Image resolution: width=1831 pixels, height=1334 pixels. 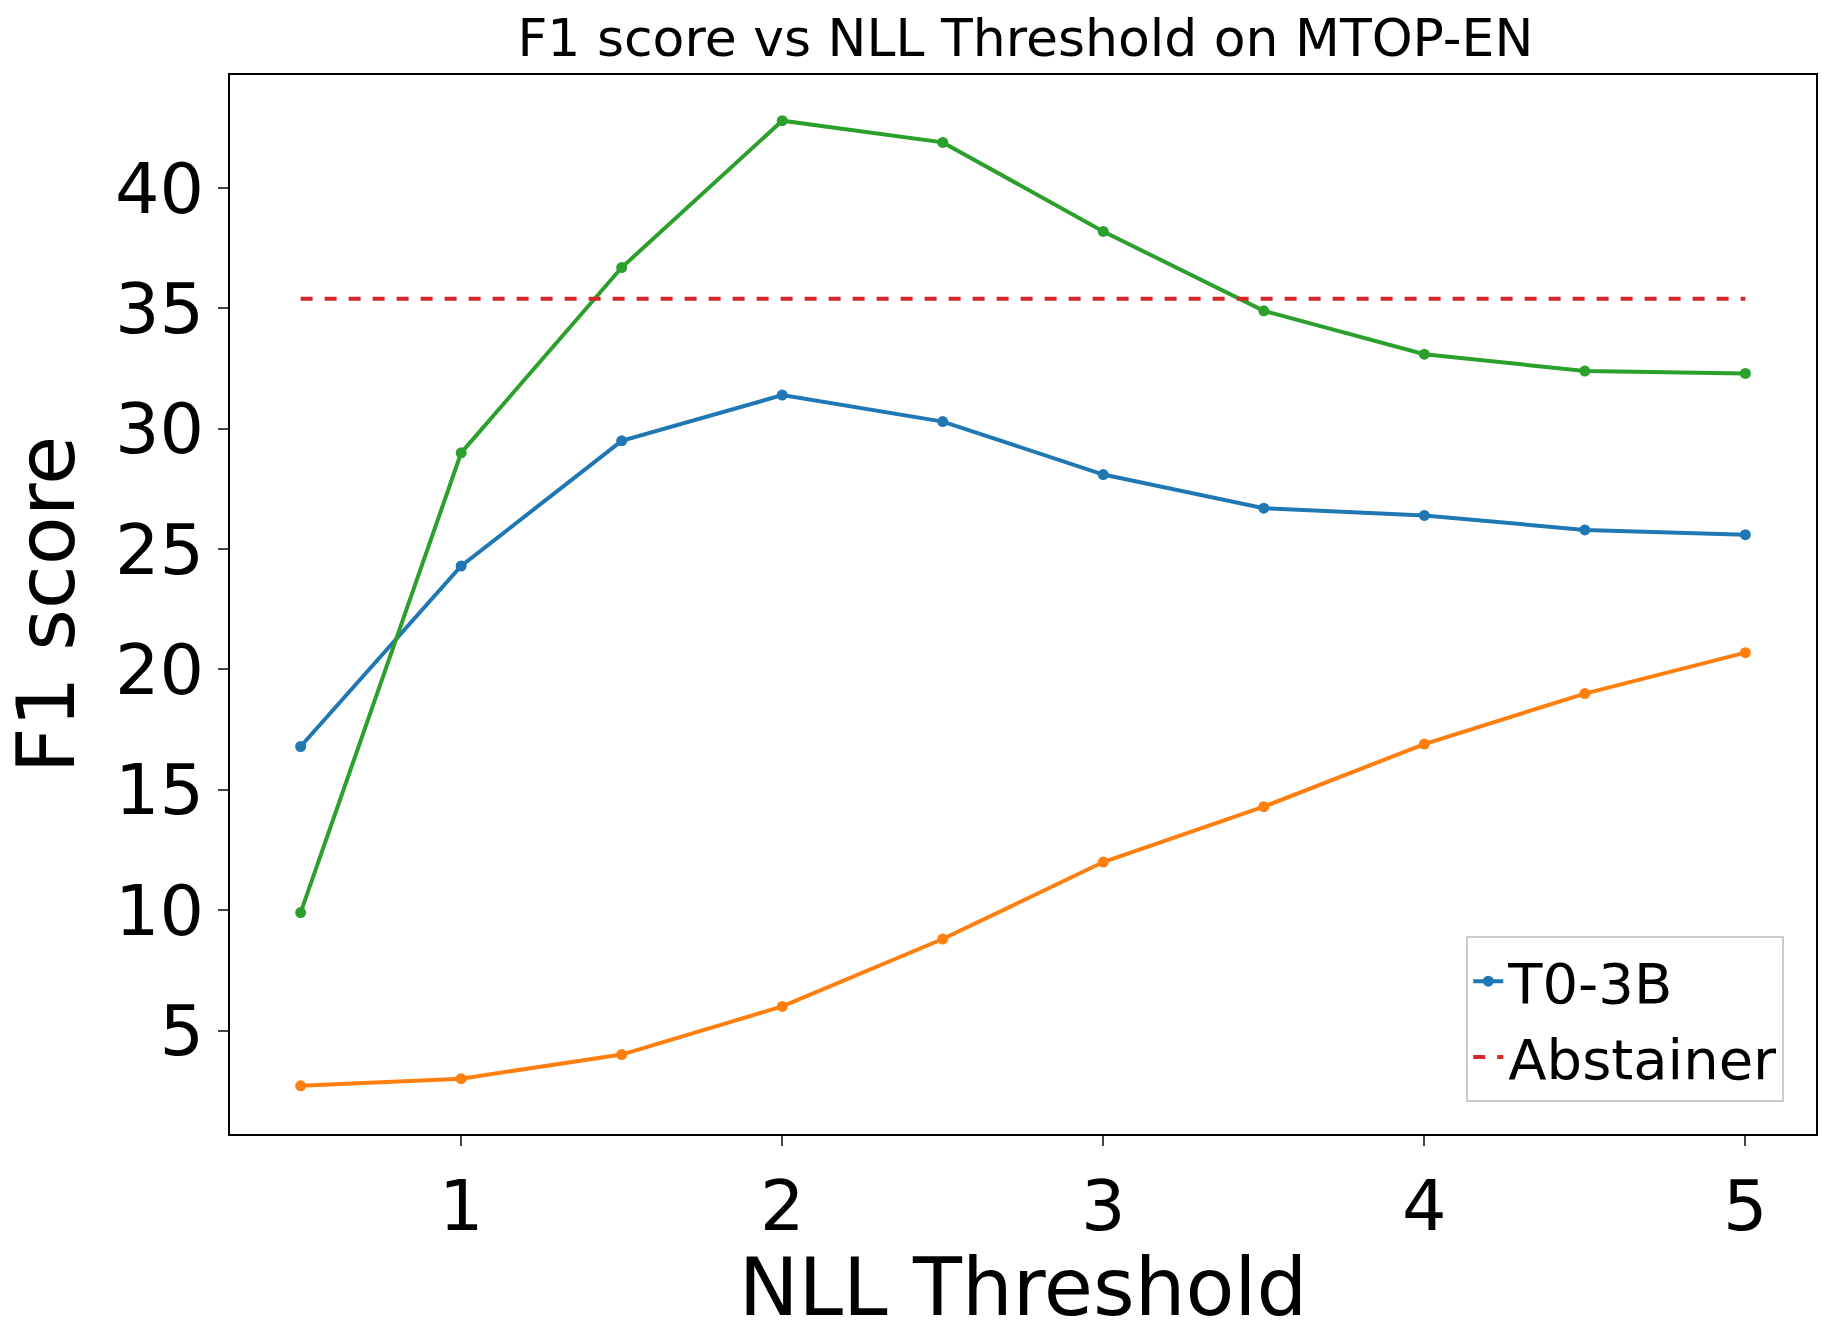 I want to click on y-tick-label: 10, so click(x=159, y=910).